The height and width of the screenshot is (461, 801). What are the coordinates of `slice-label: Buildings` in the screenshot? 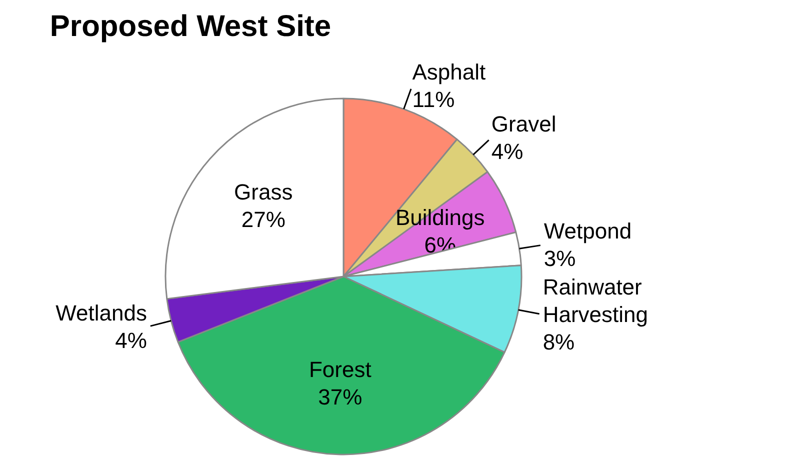 It's located at (440, 217).